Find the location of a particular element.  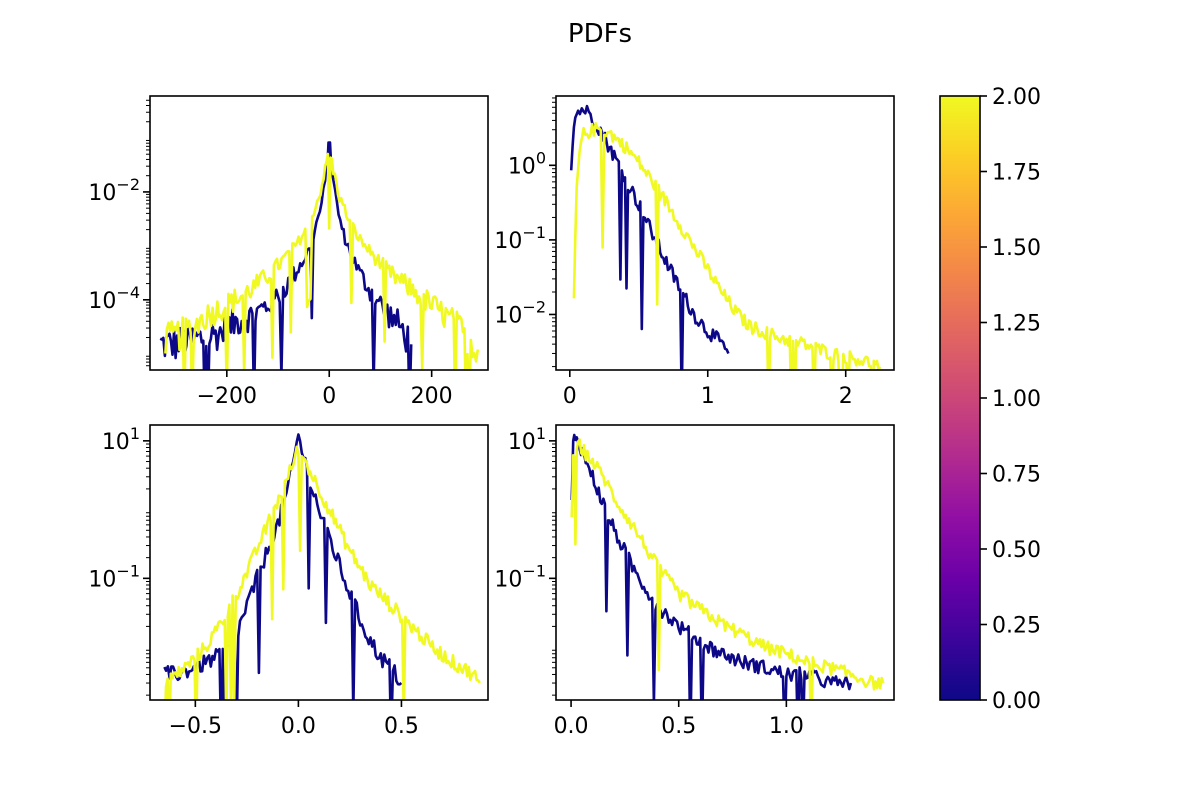

colorbar-tick-label: 1.50 is located at coordinates (1016, 248).